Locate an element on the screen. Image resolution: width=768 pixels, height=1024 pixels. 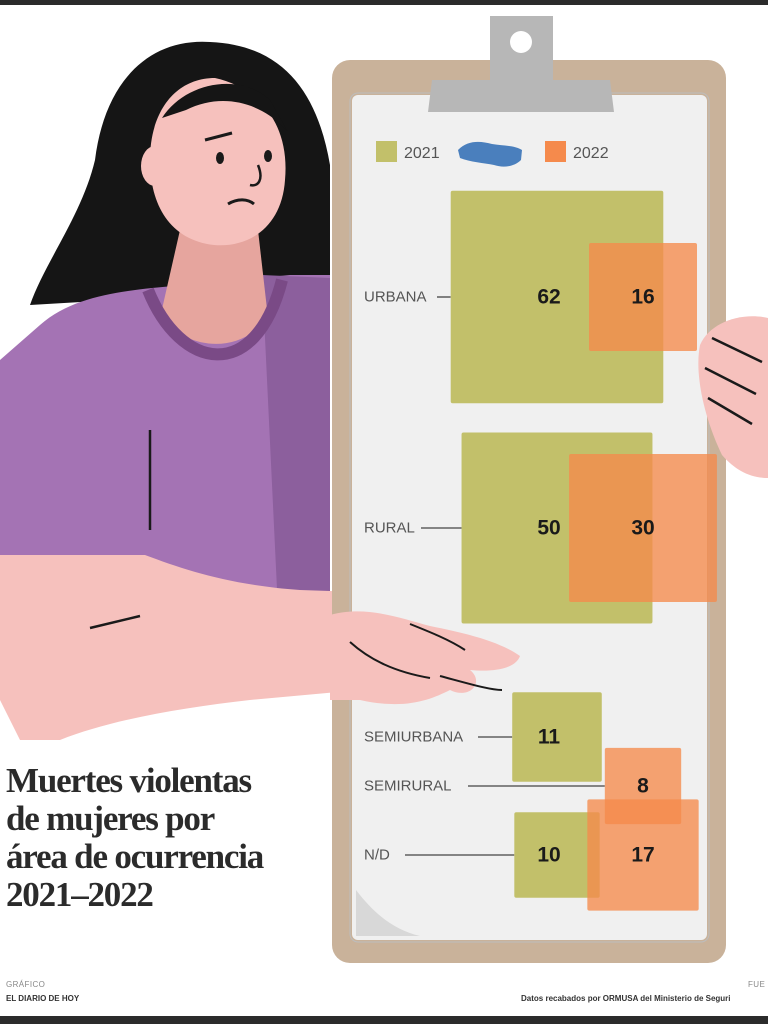
woman-nose is located at coordinates (255, 175).